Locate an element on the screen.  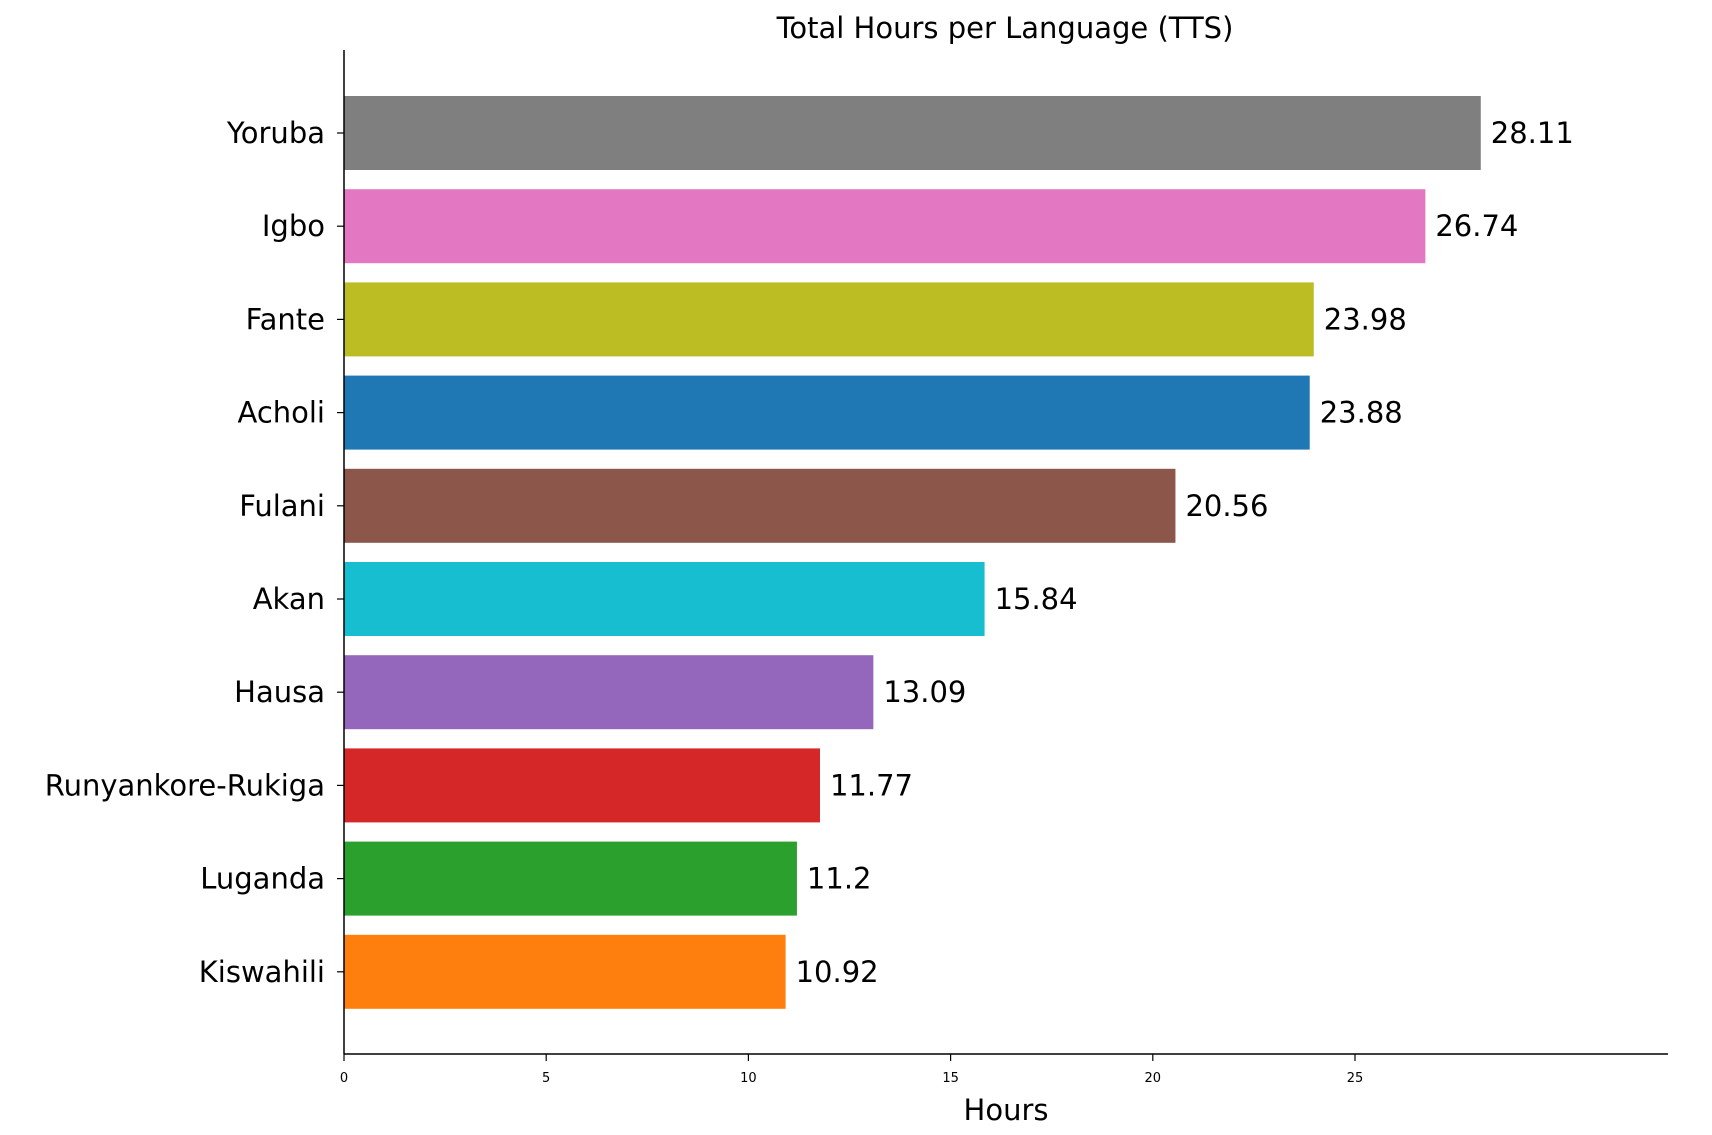
category-label-luganda: Luganda is located at coordinates (262, 879).